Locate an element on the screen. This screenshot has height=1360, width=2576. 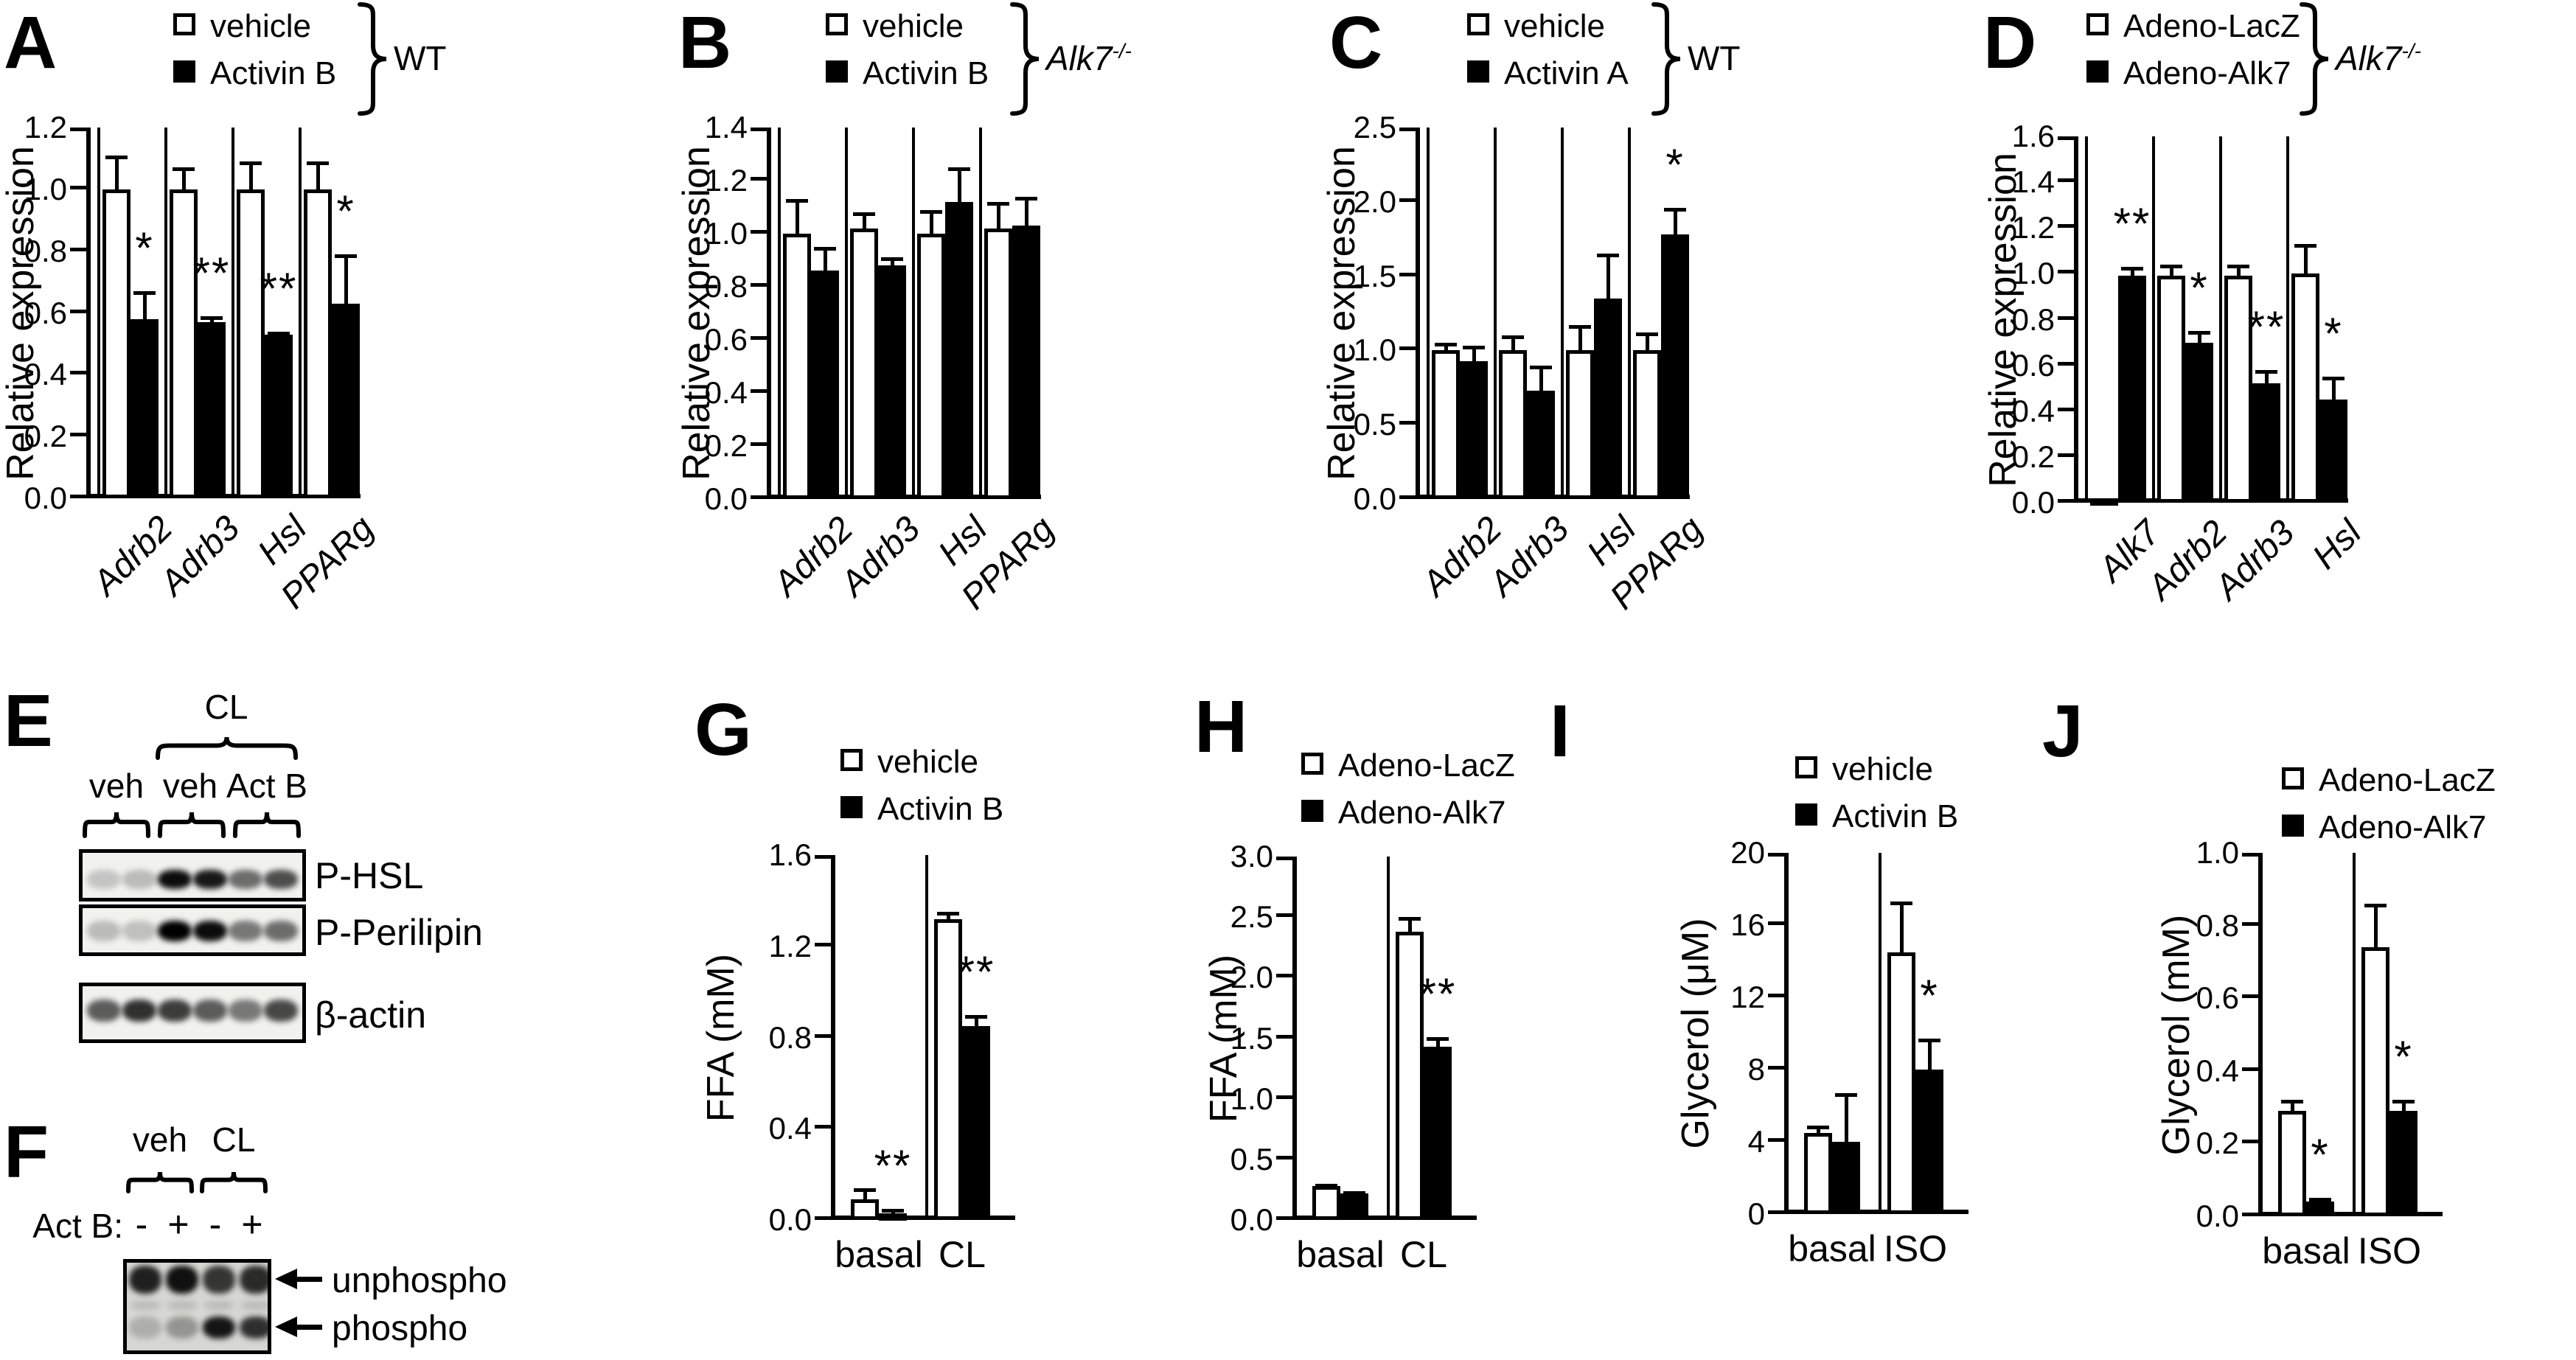
y-tick-label: 8 is located at coordinates (1756, 1070).